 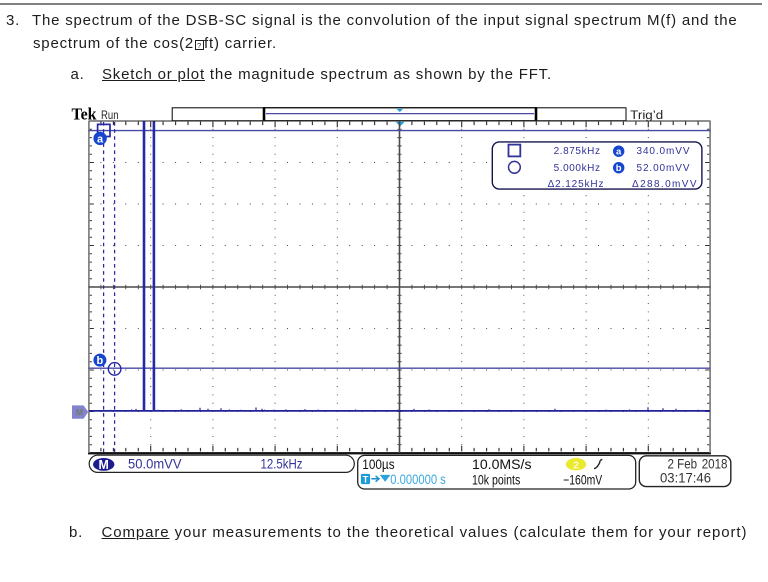 What do you see at coordinates (378, 464) in the screenshot?
I see `svg-text: 100µs` at bounding box center [378, 464].